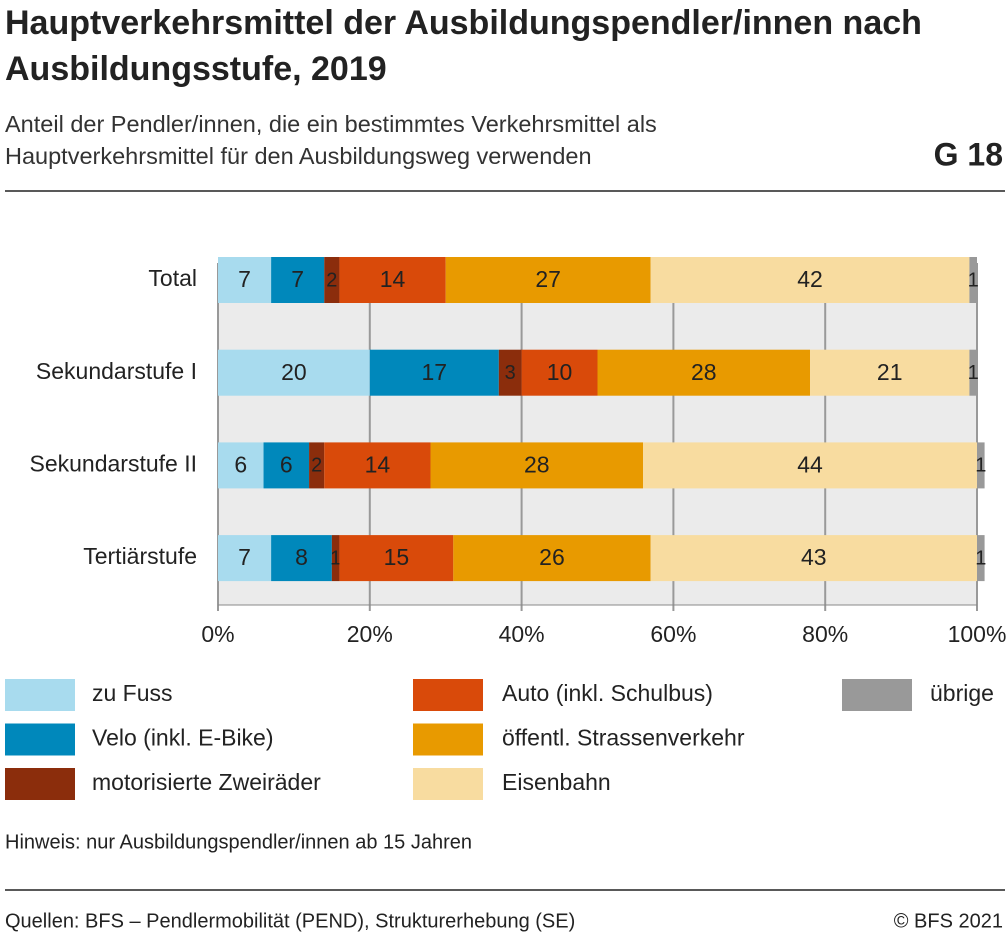 The height and width of the screenshot is (940, 1008). Describe the element at coordinates (140, 556) in the screenshot. I see `y-tick-label: Tertiärstufe` at that location.